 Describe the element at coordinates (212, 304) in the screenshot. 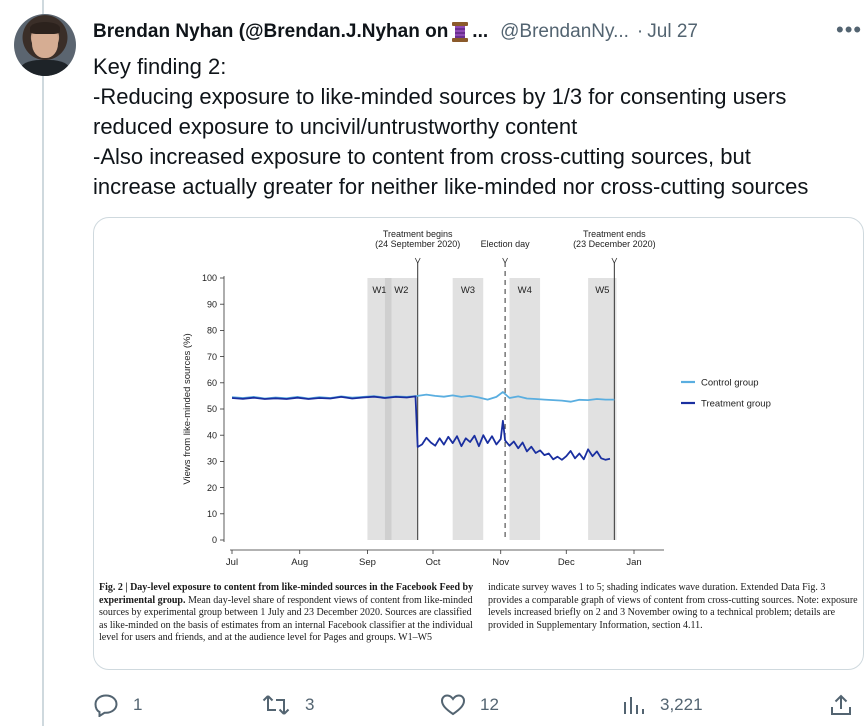

I see `y-tick-label: 90` at that location.